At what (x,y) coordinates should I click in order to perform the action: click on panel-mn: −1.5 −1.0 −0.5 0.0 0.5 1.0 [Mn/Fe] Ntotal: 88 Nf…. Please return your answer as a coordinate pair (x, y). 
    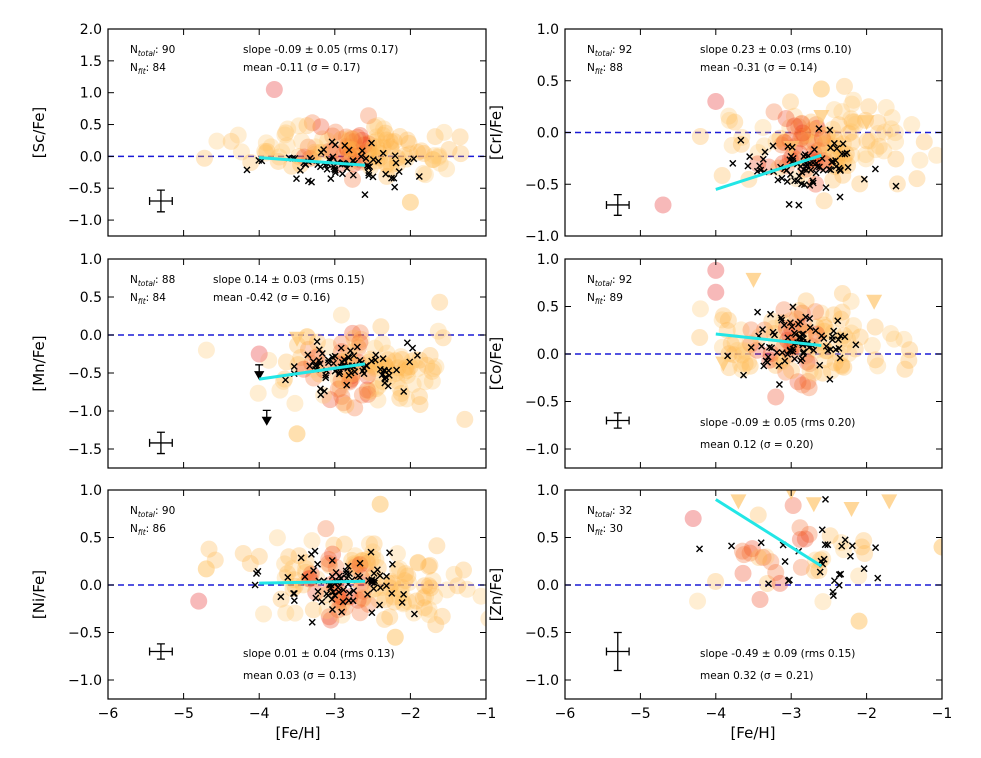
    Looking at the image, I should click on (258, 360).